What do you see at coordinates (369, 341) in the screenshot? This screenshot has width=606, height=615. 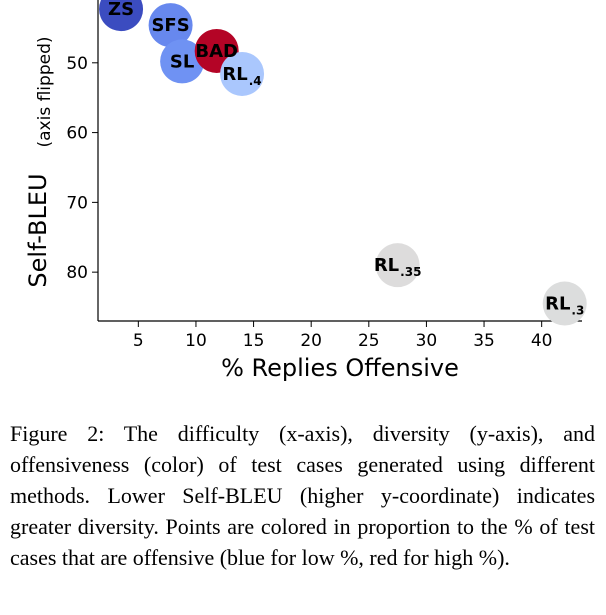 I see `x-tick-label: 25` at bounding box center [369, 341].